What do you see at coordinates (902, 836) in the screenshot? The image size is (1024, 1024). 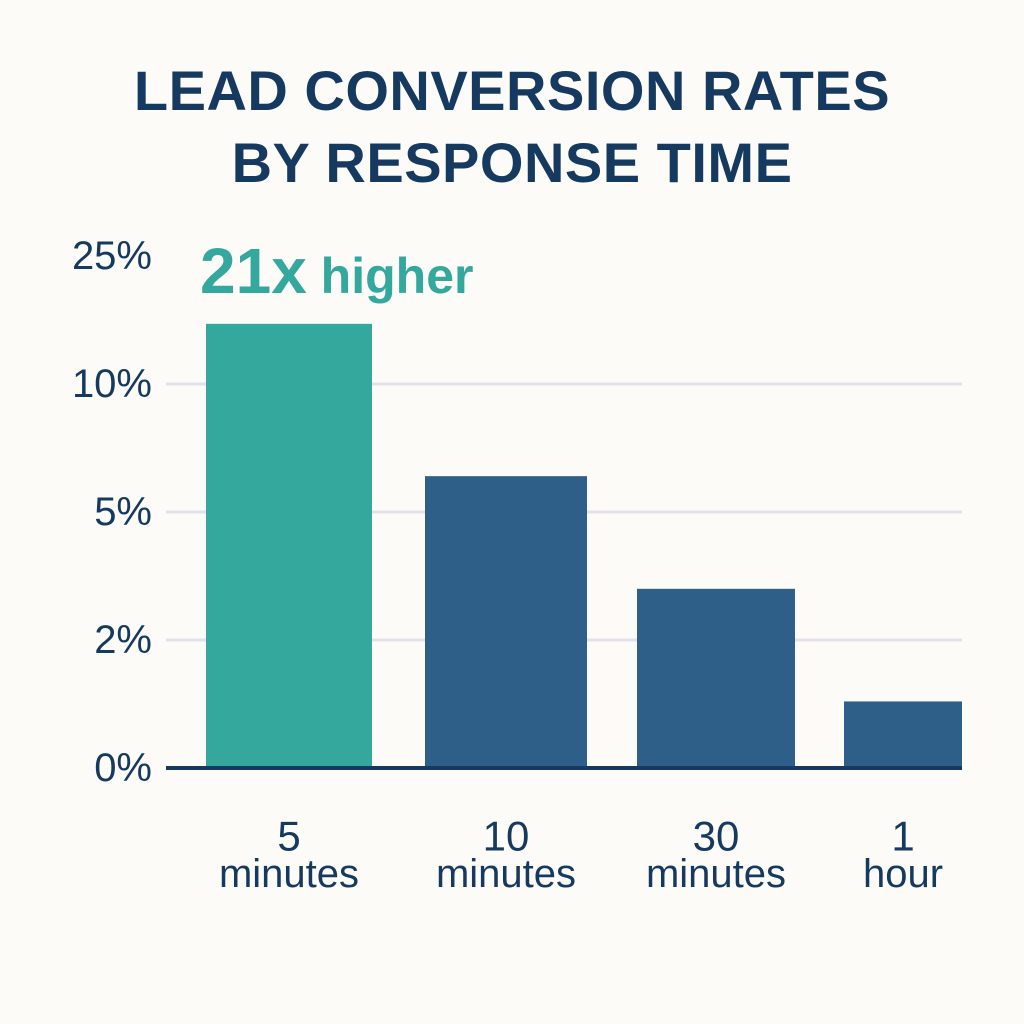 I see `x-tick-label: 1` at bounding box center [902, 836].